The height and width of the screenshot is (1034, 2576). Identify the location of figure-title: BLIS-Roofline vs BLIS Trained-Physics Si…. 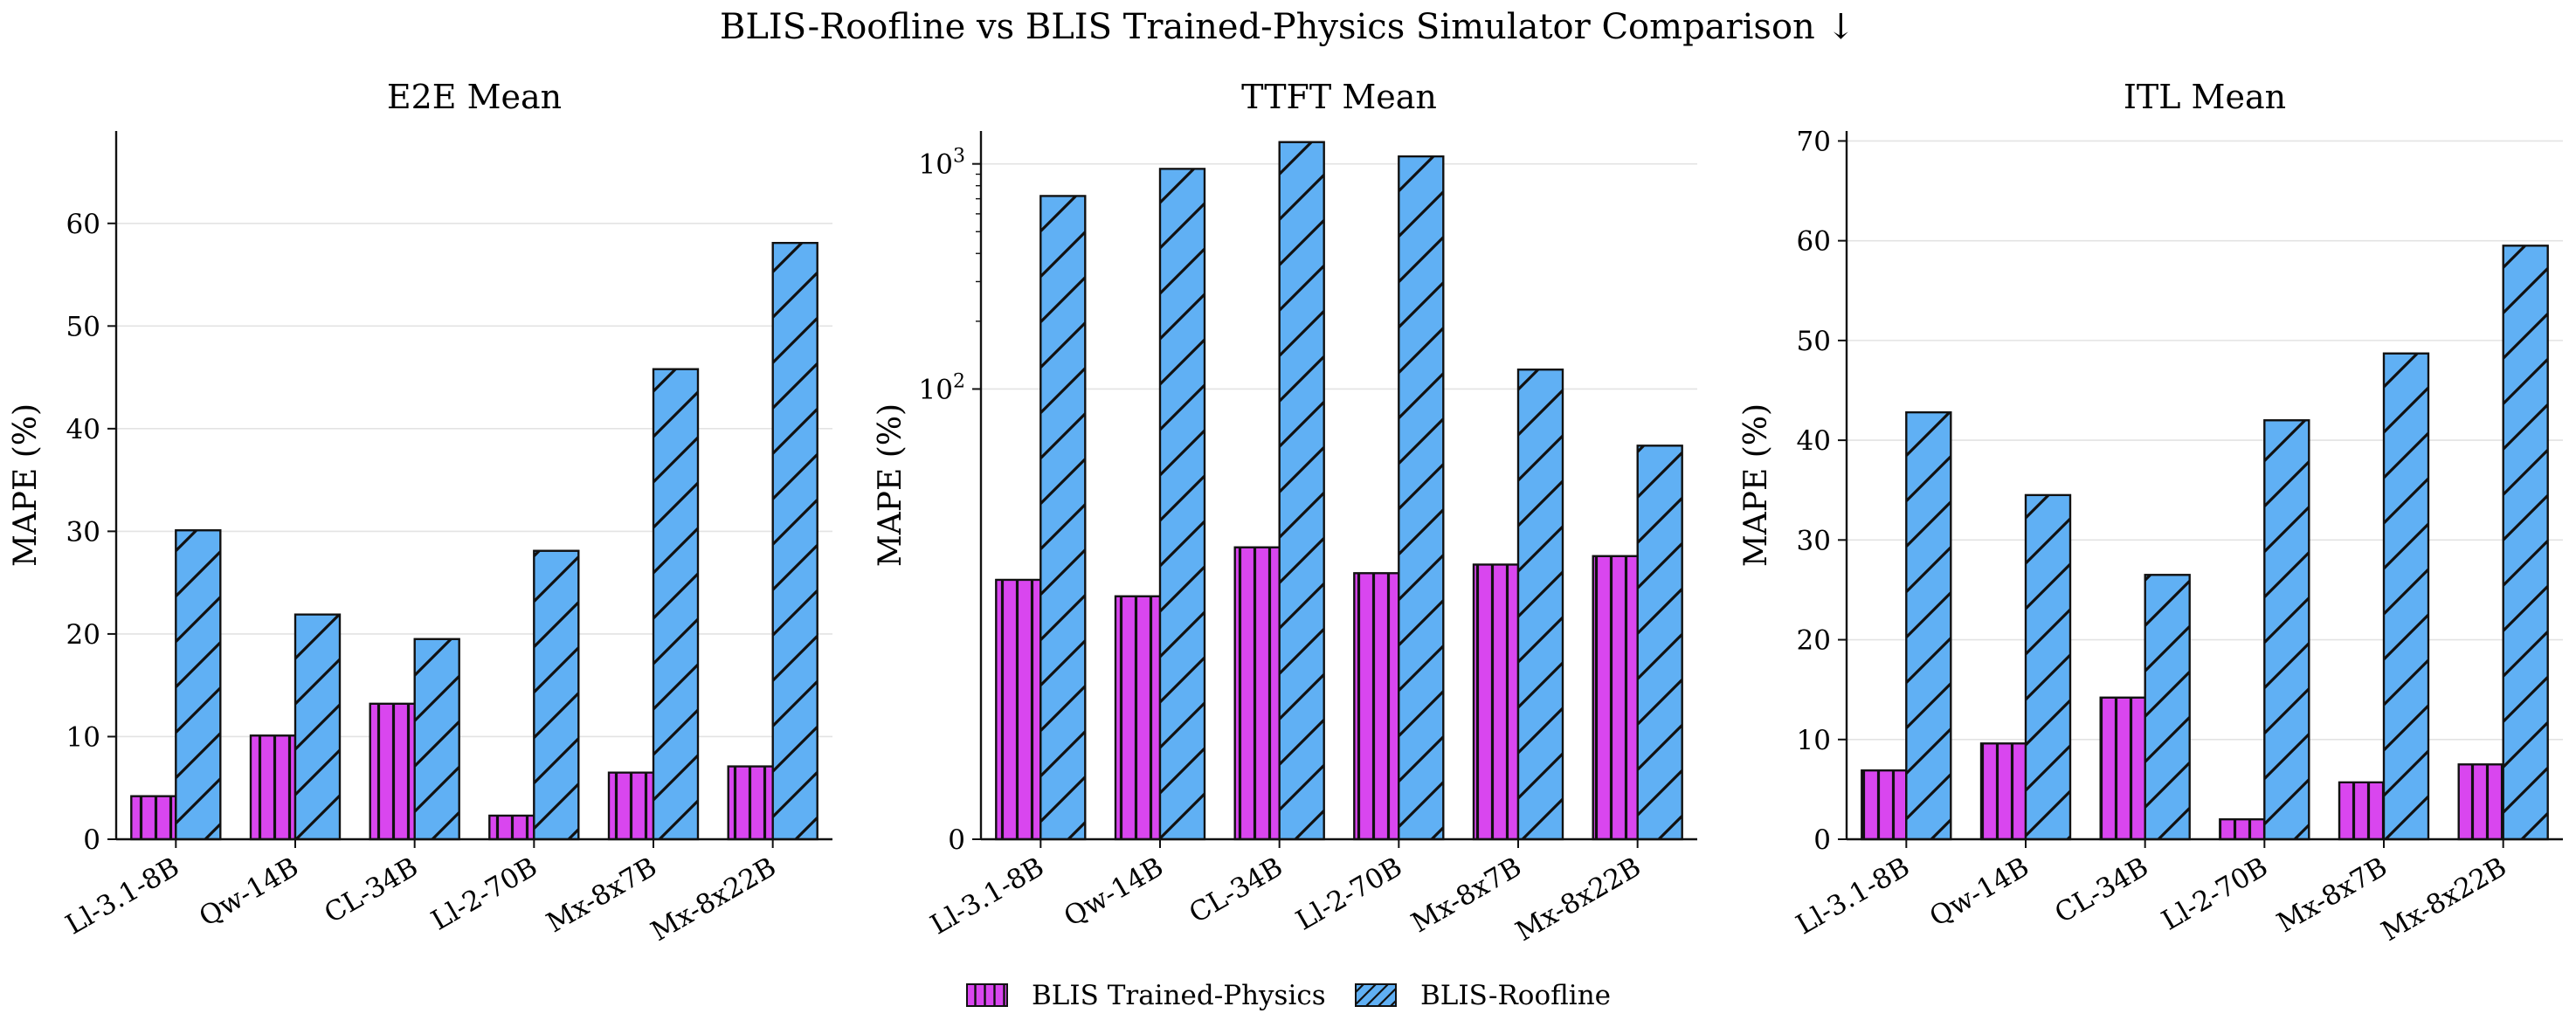
(1287, 27).